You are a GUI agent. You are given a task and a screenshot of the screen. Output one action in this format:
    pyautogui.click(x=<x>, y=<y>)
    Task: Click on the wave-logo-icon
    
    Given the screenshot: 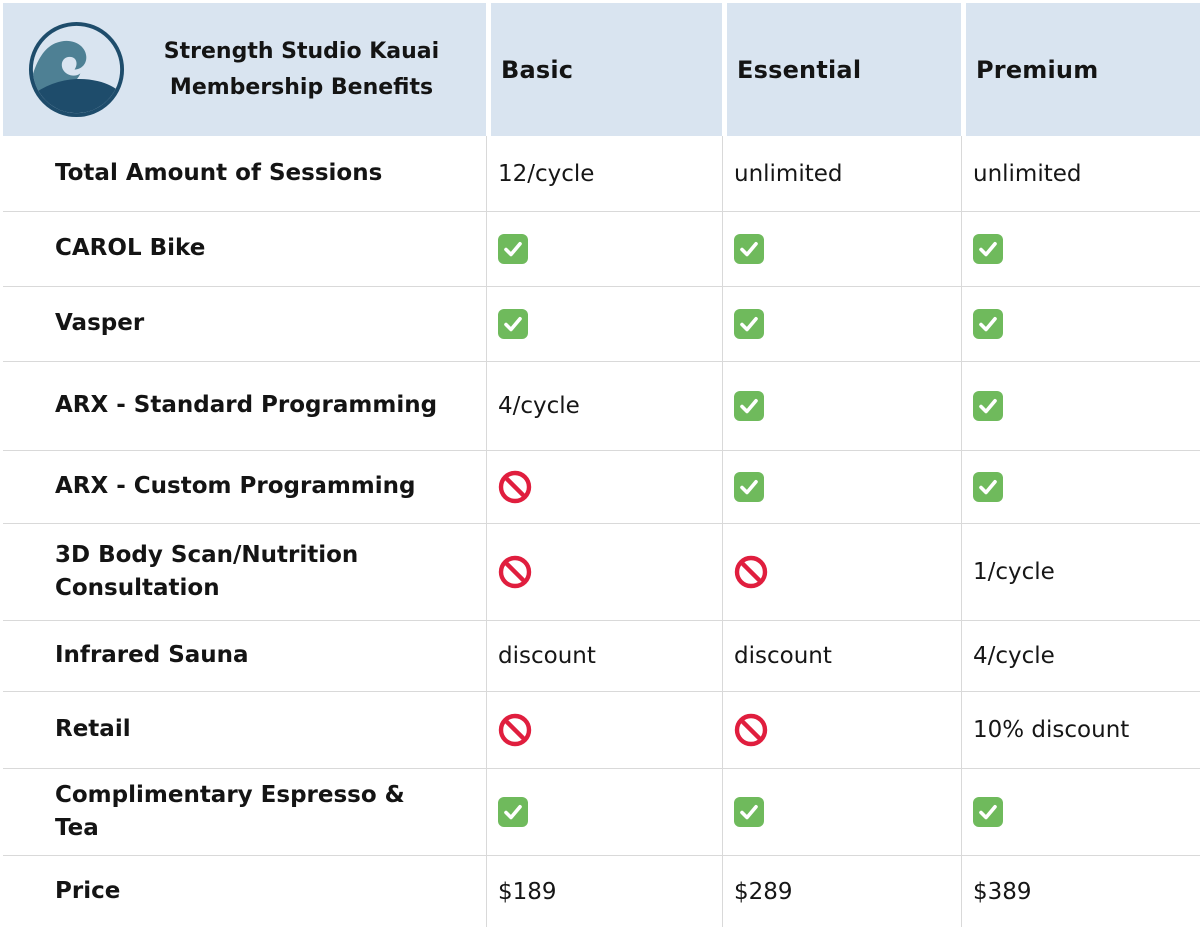 What is the action you would take?
    pyautogui.click(x=76, y=69)
    